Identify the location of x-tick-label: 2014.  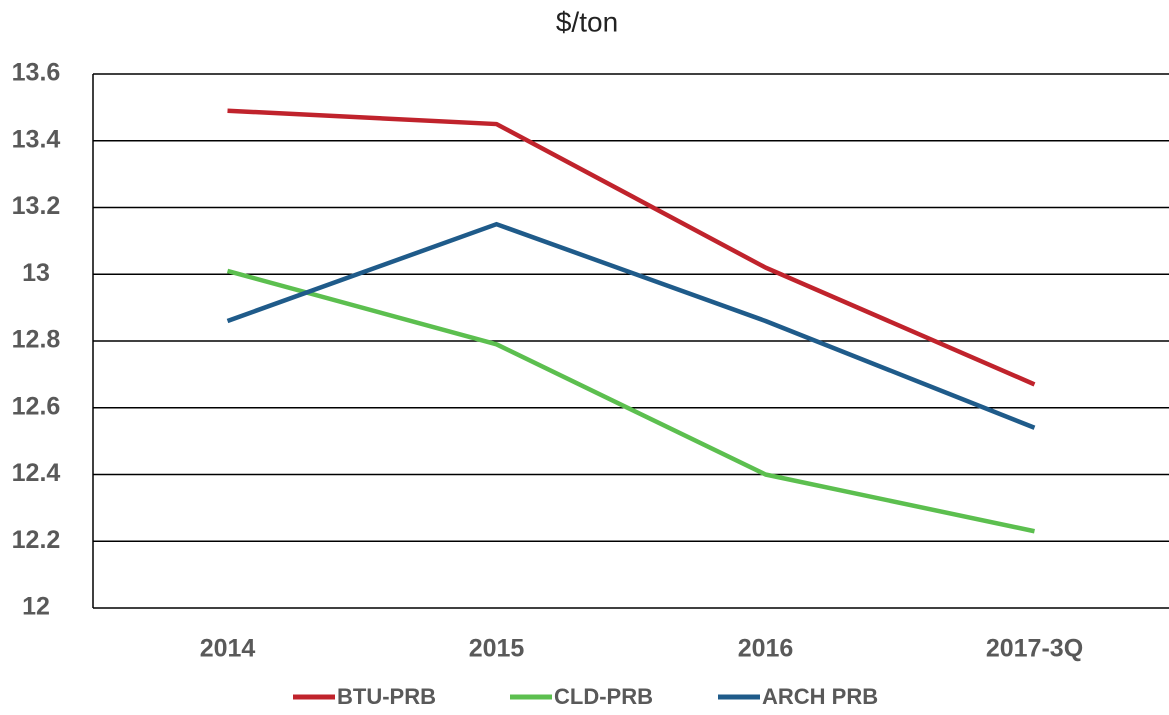
(228, 649).